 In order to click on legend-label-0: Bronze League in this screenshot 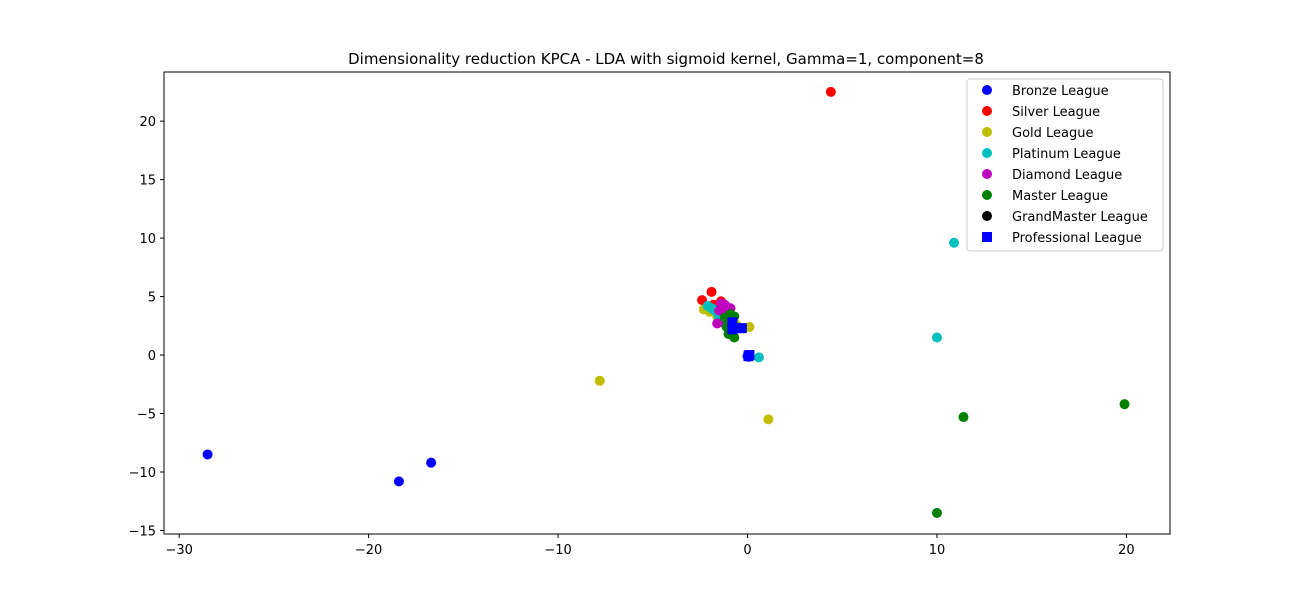, I will do `click(1060, 91)`.